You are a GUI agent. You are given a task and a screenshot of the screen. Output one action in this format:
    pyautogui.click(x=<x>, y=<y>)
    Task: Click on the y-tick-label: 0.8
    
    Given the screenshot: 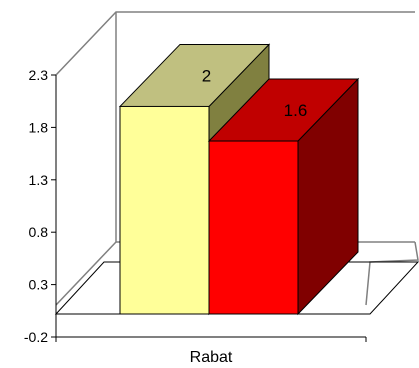 What is the action you would take?
    pyautogui.click(x=39, y=232)
    